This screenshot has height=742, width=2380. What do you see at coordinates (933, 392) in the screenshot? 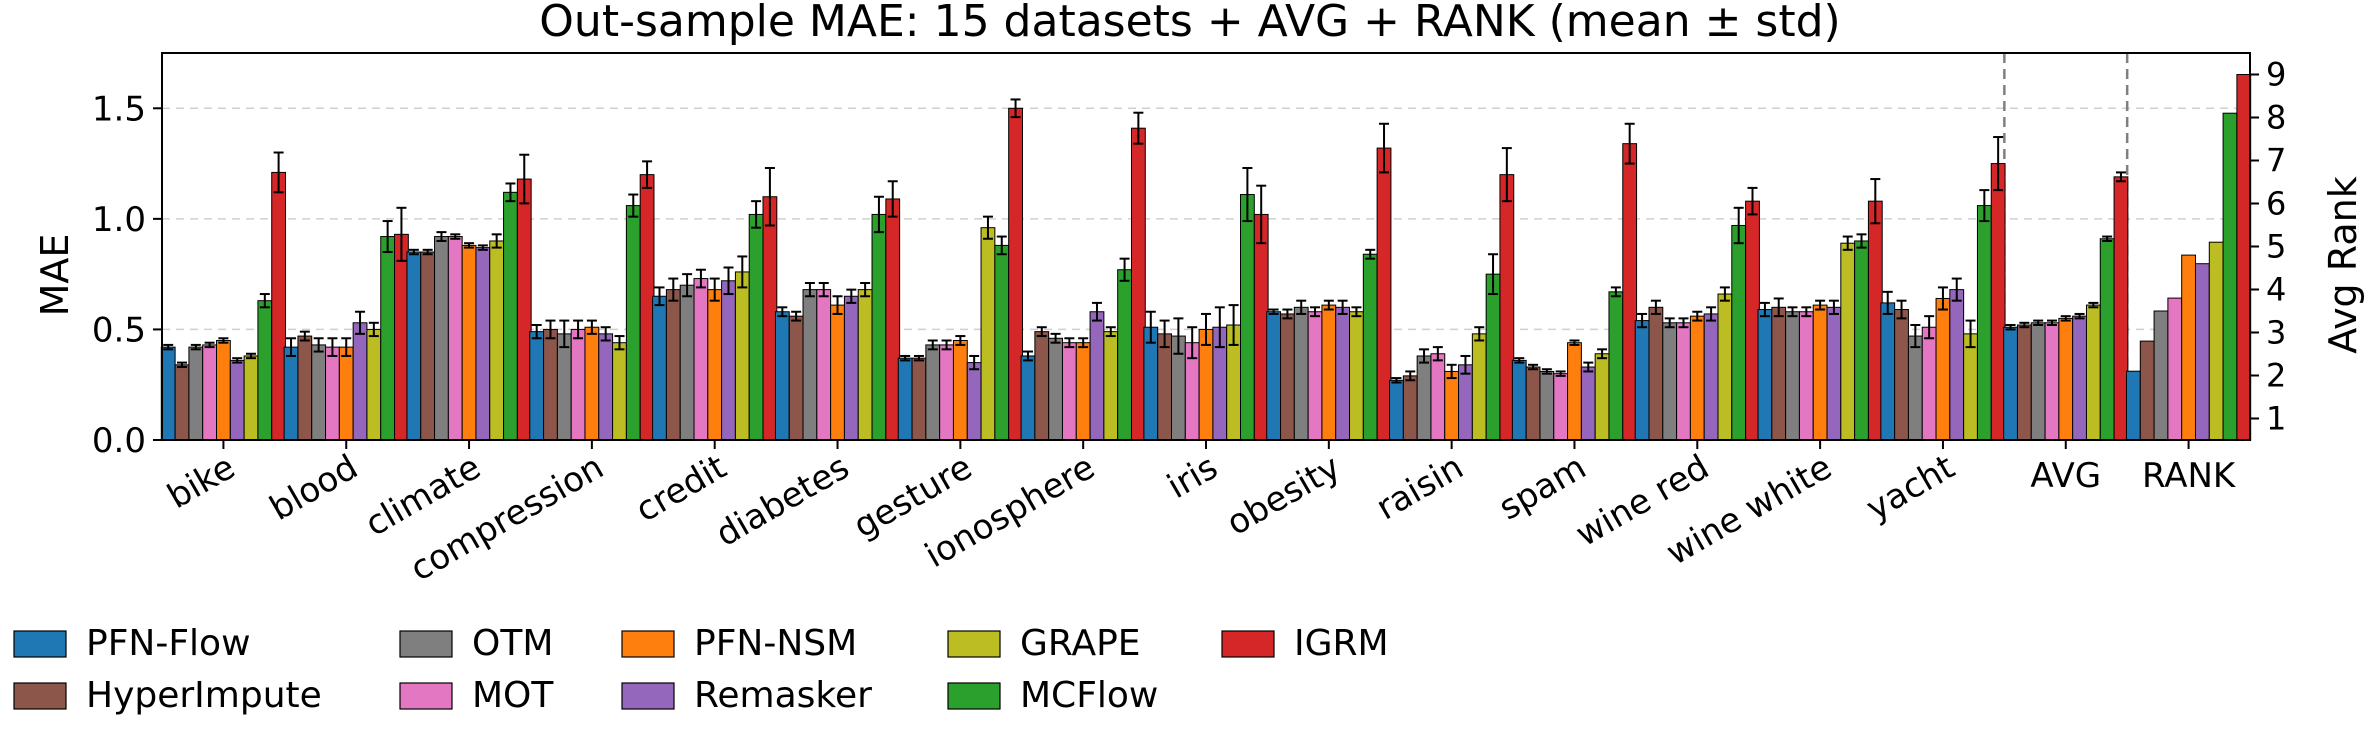
I see `bar-gesture-otm` at bounding box center [933, 392].